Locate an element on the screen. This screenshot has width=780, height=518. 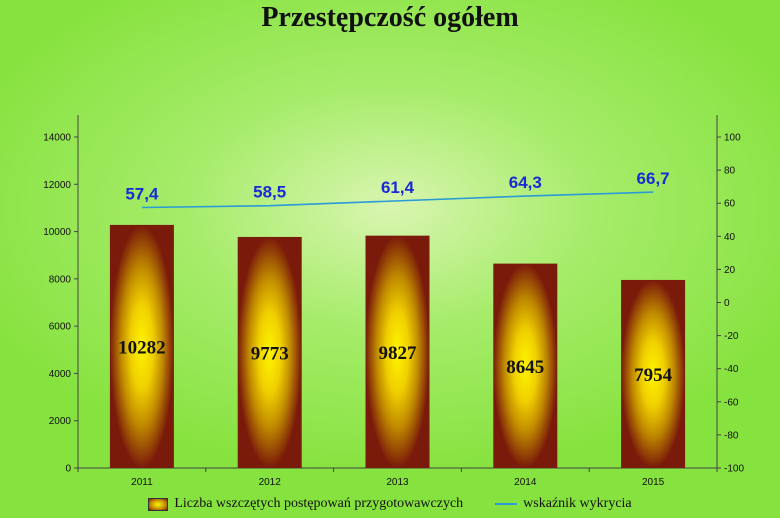
legend-swatch-line is located at coordinates (506, 504).